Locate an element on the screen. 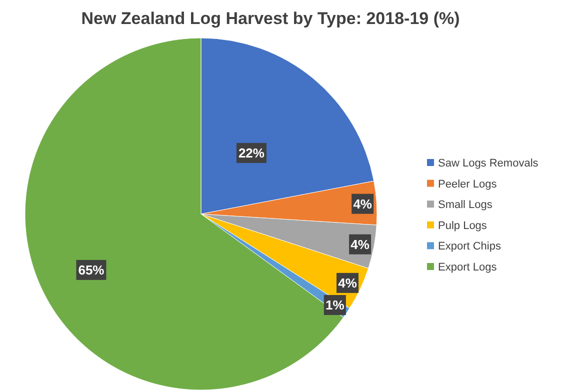  data-label: 22% is located at coordinates (251, 152).